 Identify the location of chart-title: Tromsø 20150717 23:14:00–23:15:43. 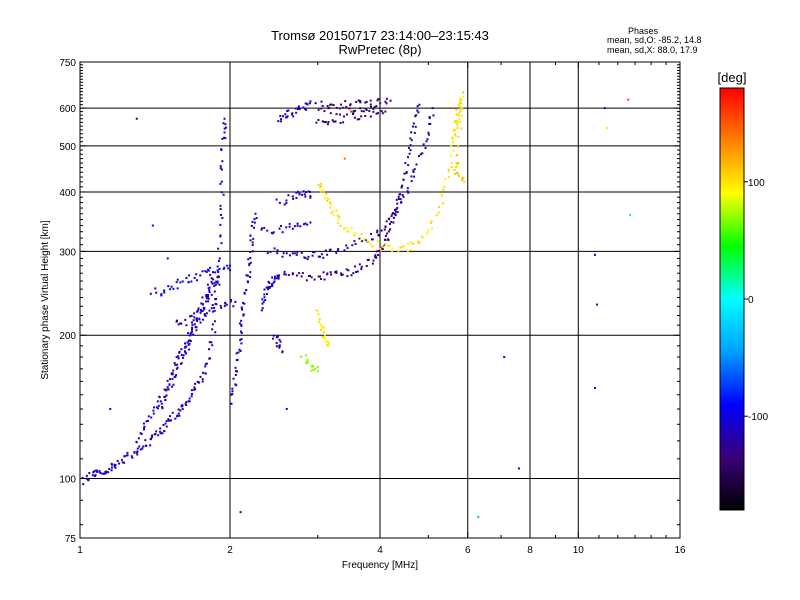
(380, 35).